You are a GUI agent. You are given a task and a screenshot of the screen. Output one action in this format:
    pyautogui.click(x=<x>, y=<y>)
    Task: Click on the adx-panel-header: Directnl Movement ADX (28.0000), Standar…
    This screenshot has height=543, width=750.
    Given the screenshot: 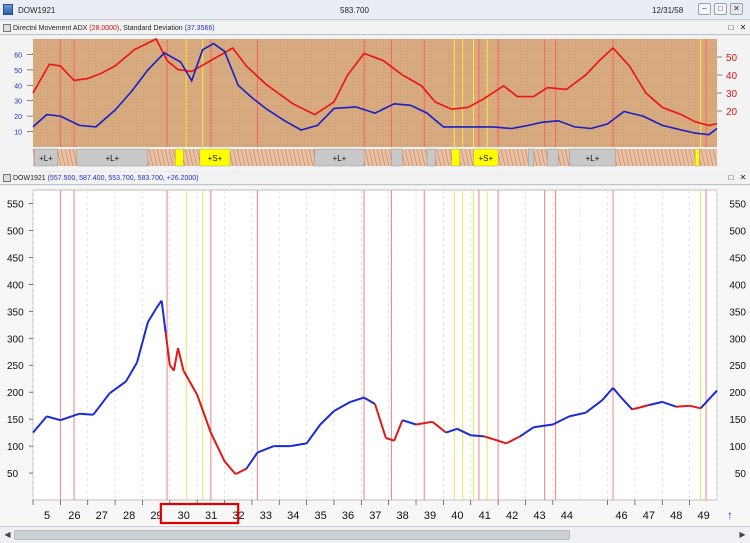 What is the action you would take?
    pyautogui.click(x=375, y=28)
    